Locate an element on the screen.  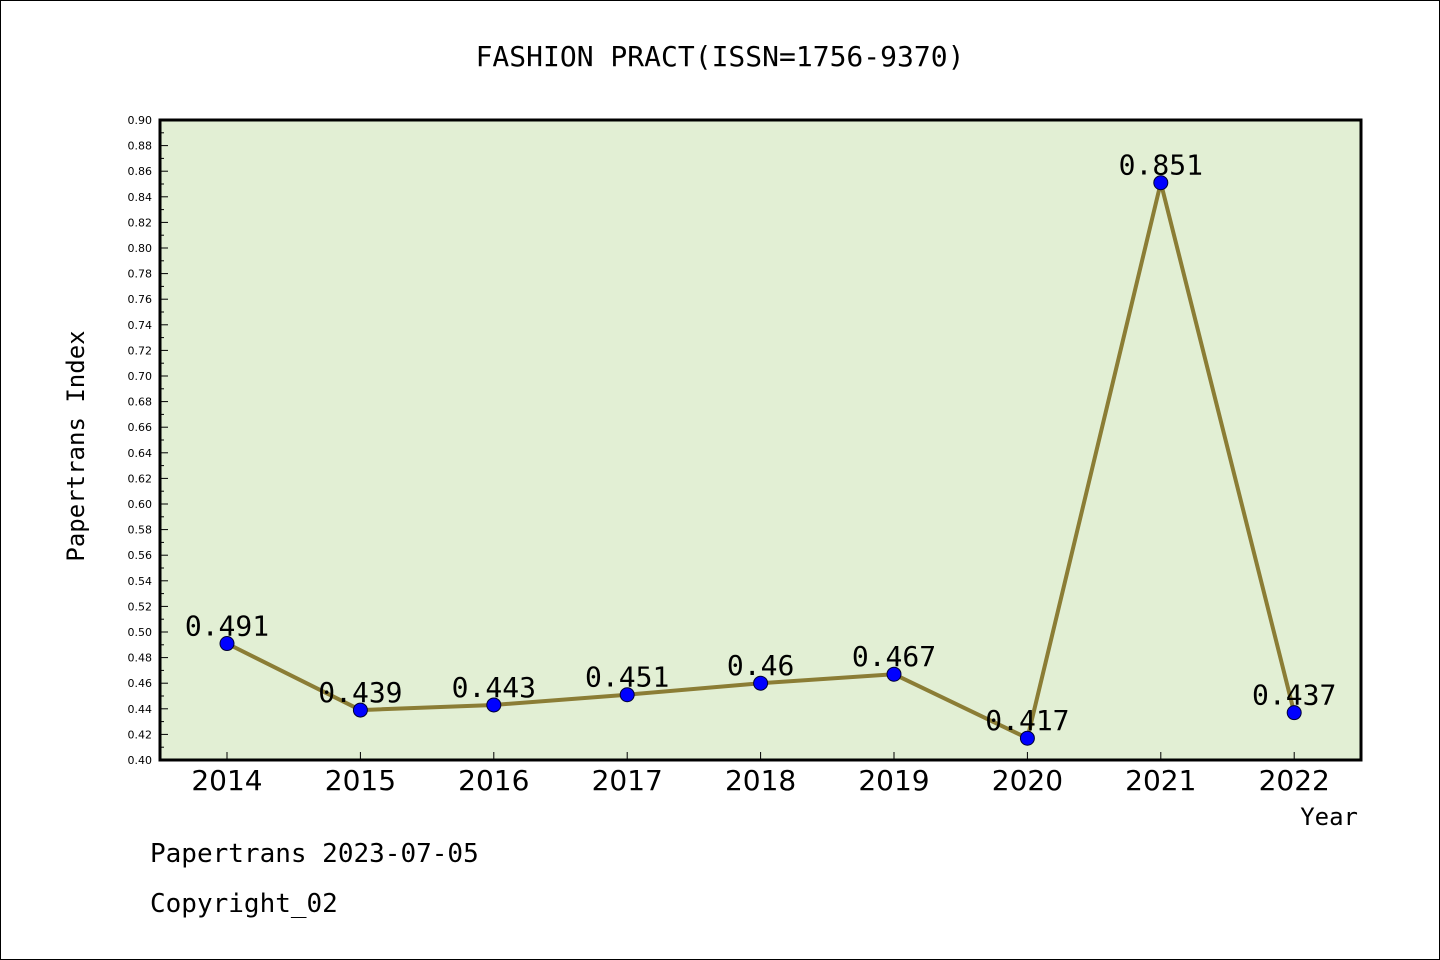
footer-copyright: Copyright_02 is located at coordinates (244, 904).